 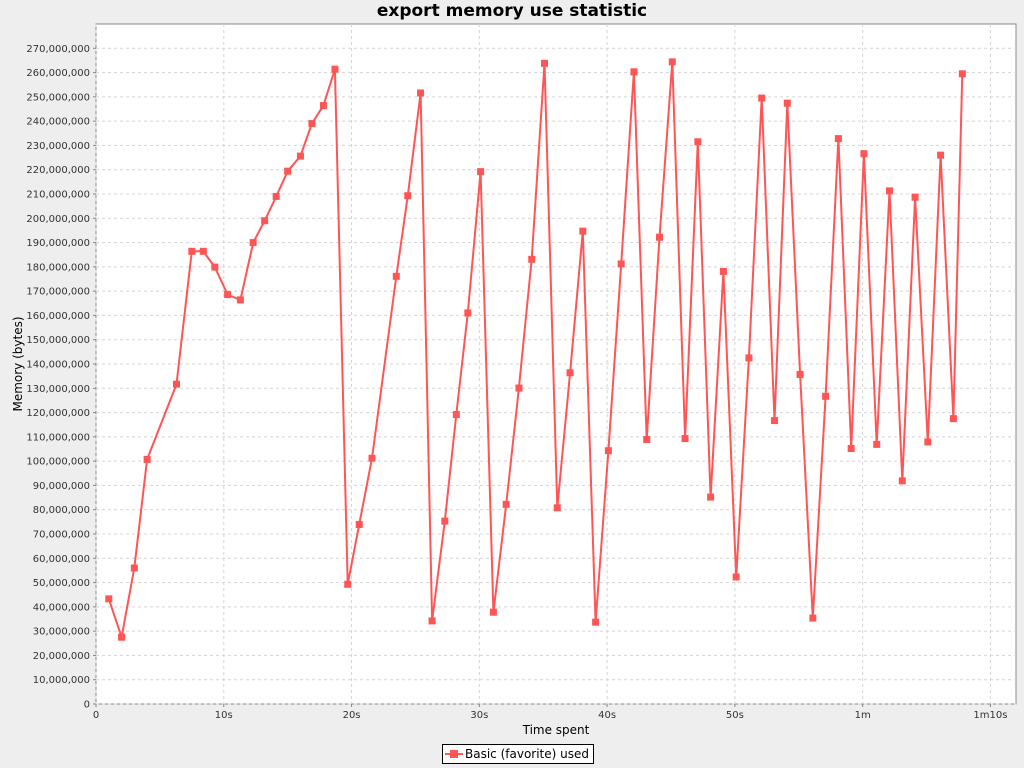 I want to click on y-tick-label: 140,000,000, so click(x=58, y=365).